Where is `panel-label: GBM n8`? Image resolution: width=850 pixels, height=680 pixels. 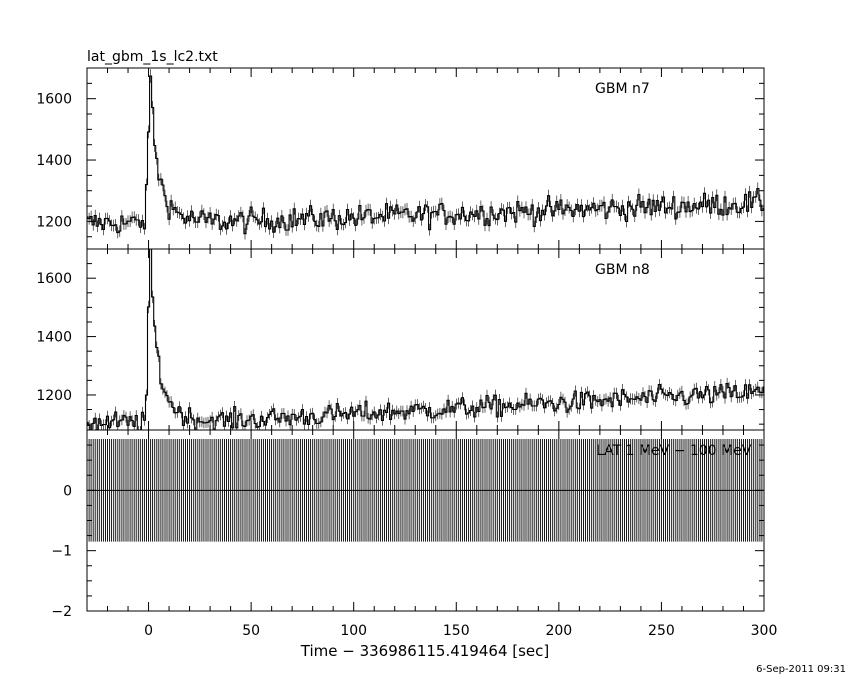 panel-label: GBM n8 is located at coordinates (622, 270).